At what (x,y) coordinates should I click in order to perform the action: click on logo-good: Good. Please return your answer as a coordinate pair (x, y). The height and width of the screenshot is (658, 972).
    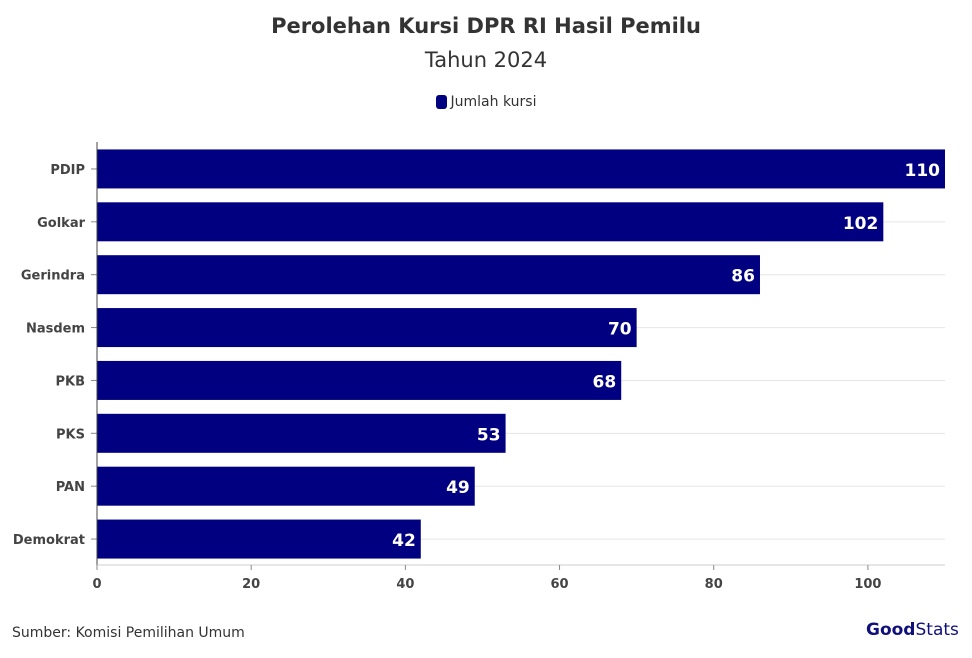
    Looking at the image, I should click on (891, 630).